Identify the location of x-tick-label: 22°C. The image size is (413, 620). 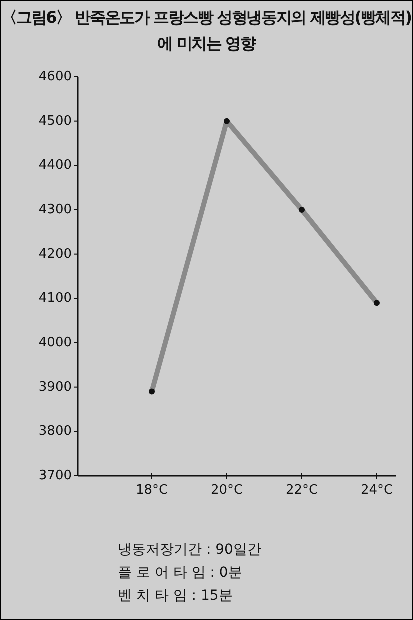
(302, 490).